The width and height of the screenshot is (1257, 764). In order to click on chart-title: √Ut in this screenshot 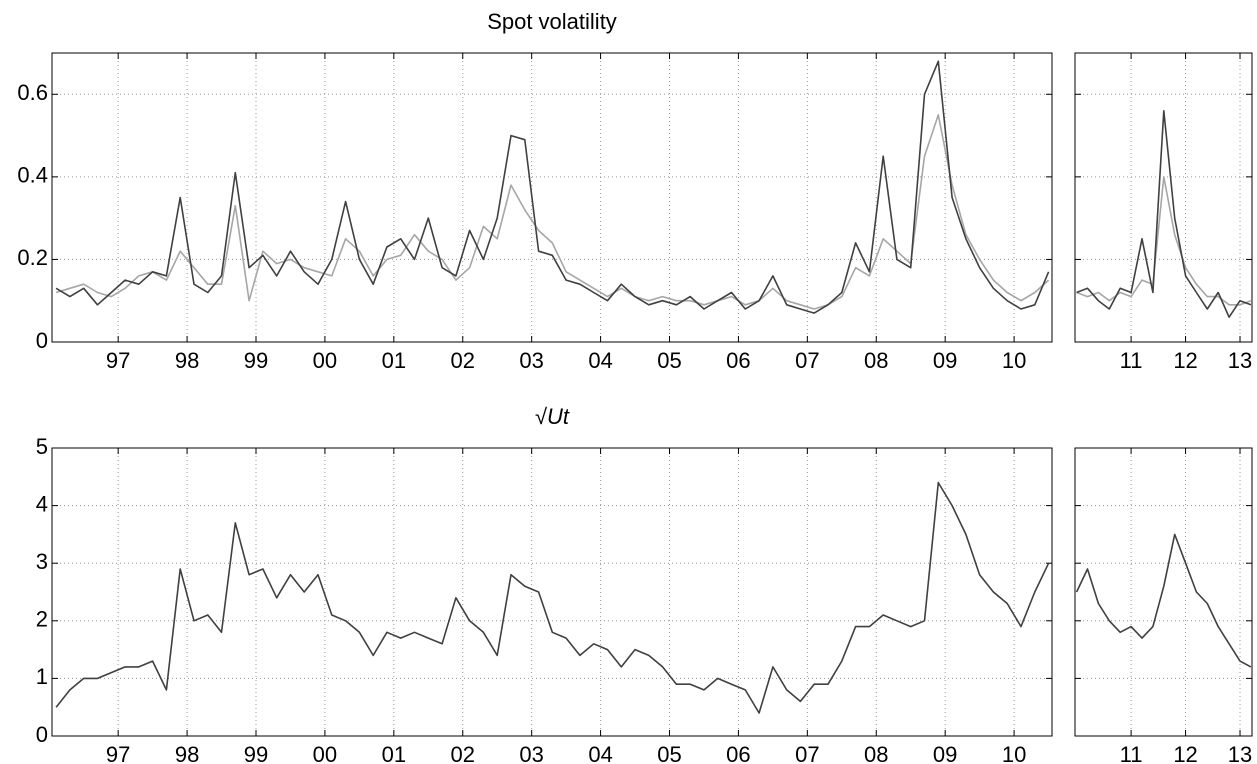, I will do `click(552, 416)`.